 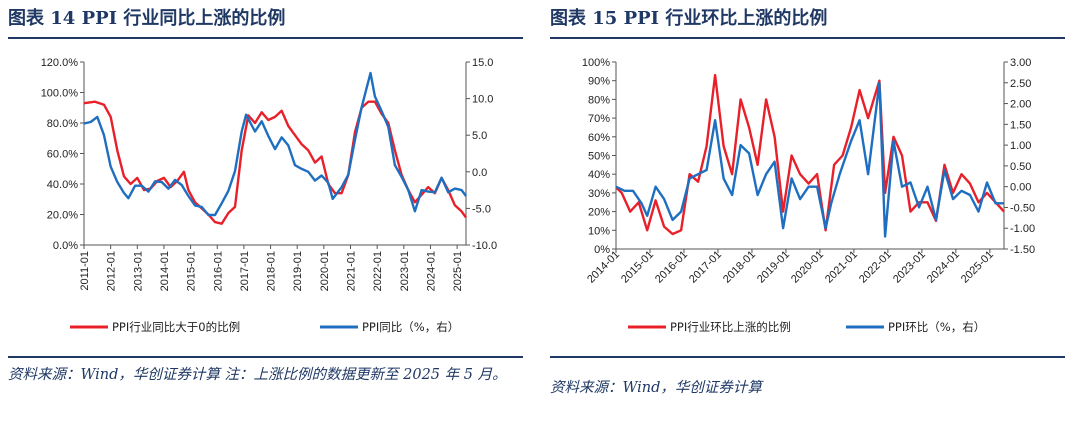 What do you see at coordinates (138, 271) in the screenshot?
I see `x-tick-label: 2013-01` at bounding box center [138, 271].